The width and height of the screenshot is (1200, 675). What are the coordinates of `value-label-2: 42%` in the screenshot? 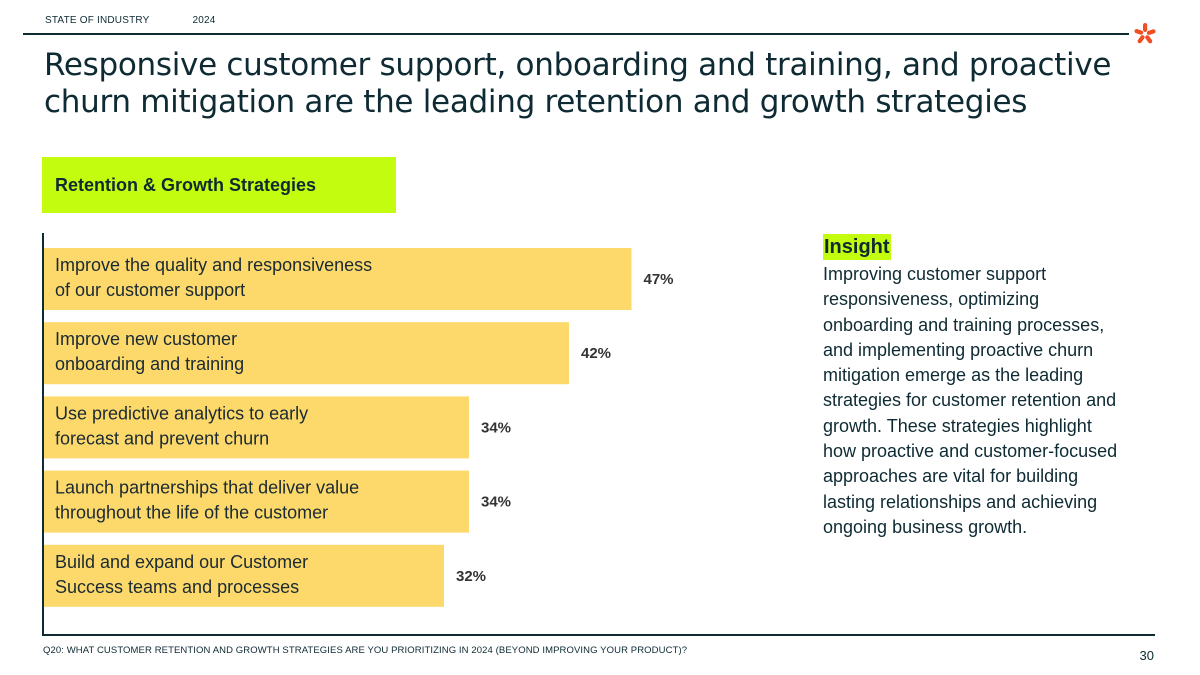 It's located at (596, 353).